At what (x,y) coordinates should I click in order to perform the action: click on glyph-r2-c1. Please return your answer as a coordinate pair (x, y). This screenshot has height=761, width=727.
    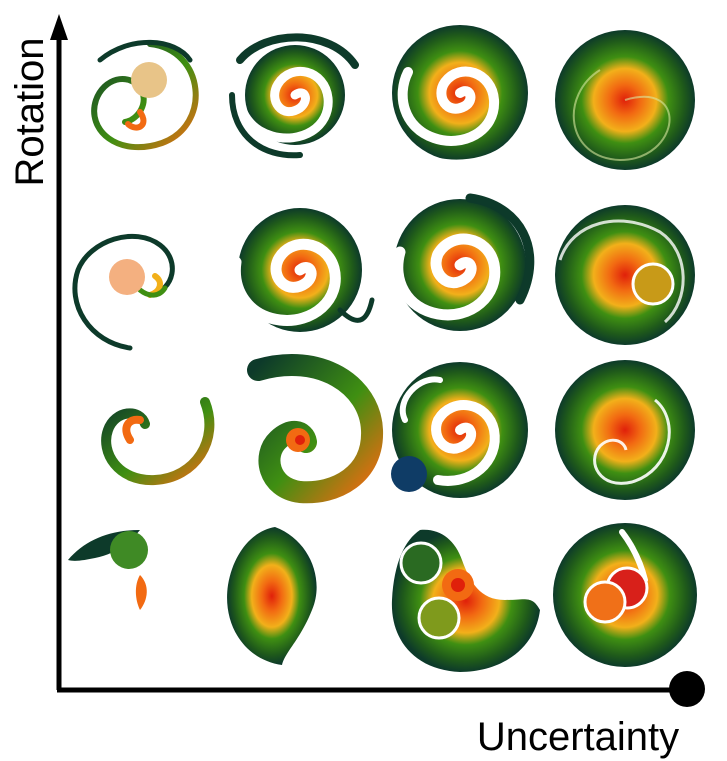
    Looking at the image, I should click on (123, 292).